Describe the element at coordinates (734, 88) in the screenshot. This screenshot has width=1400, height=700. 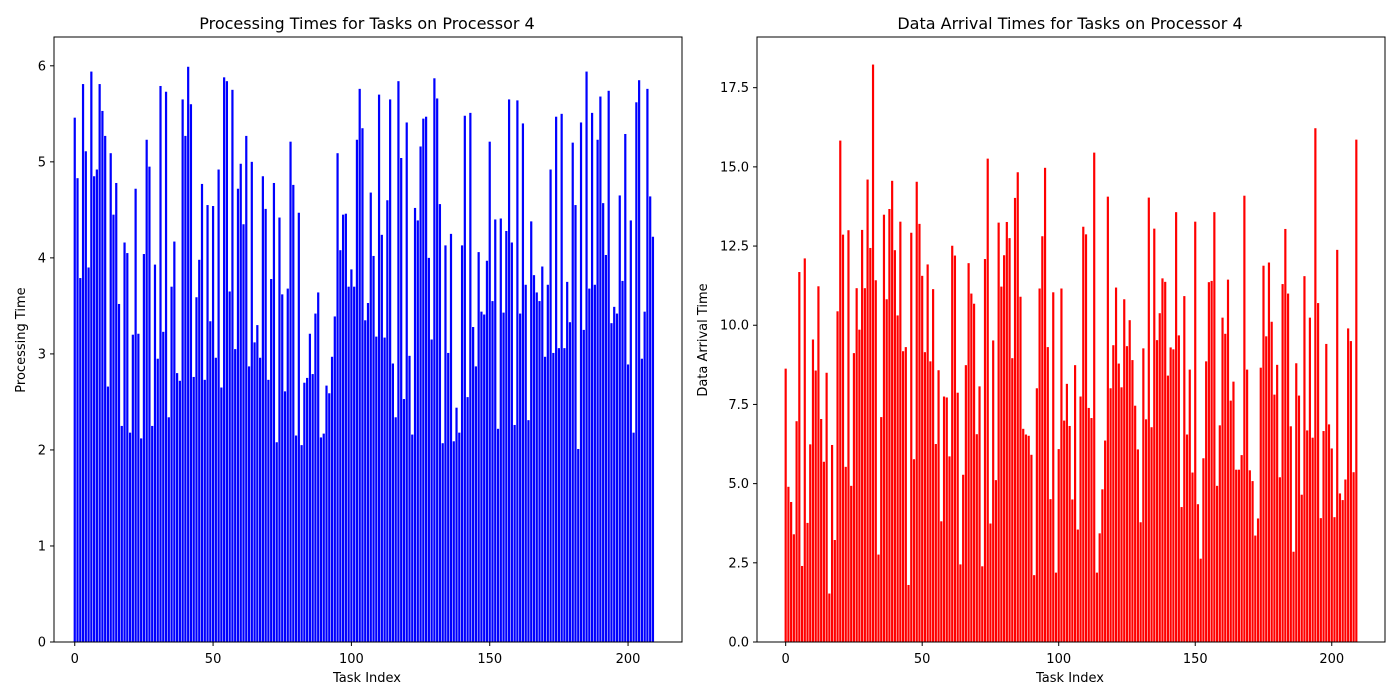
I see `y-tick-label: 17.5` at that location.